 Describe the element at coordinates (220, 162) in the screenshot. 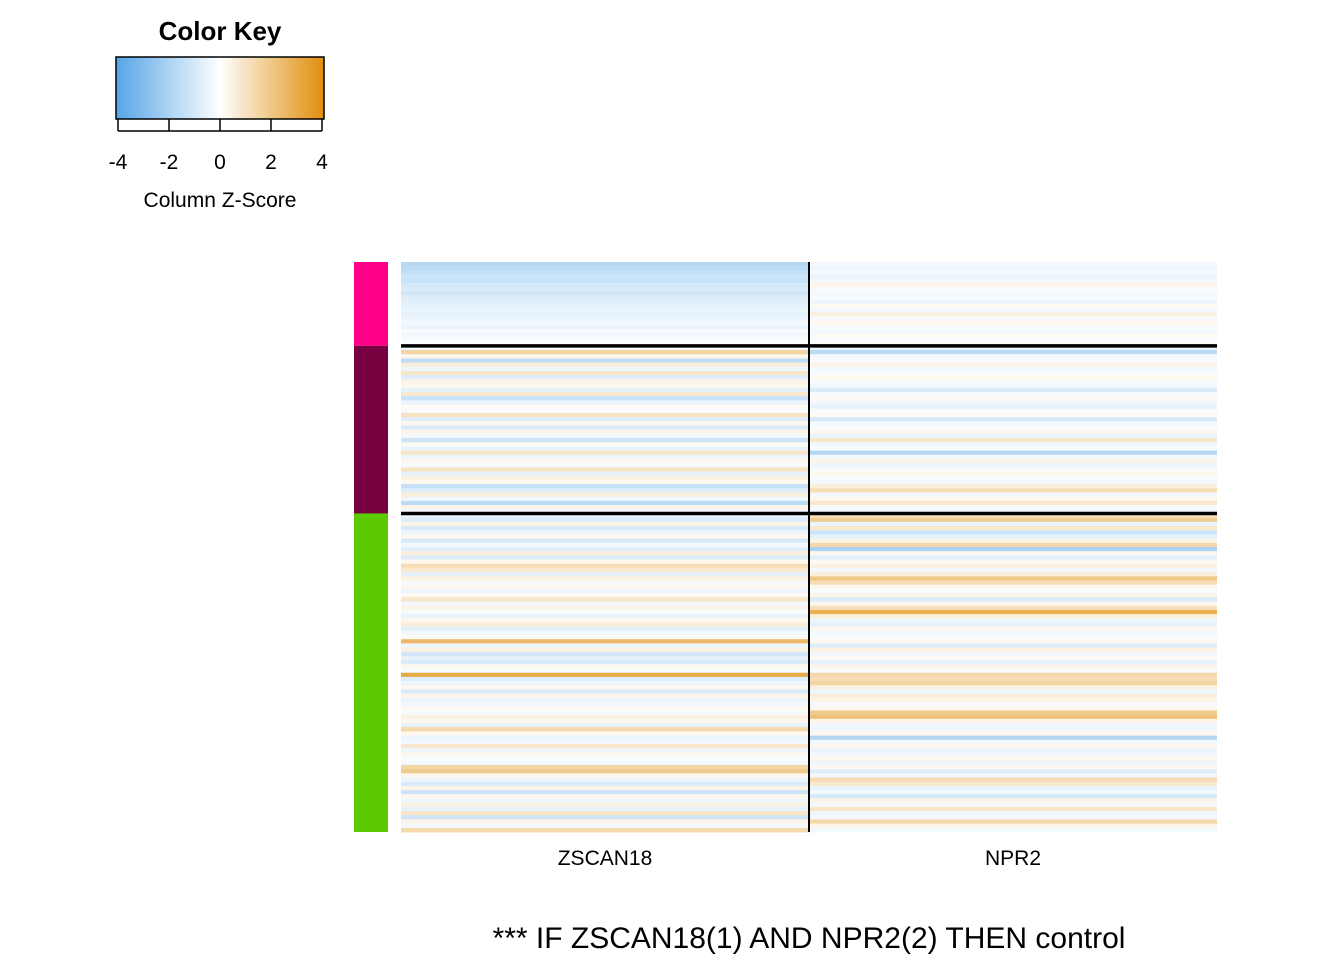

I see `color-key-tick-label: 0` at that location.